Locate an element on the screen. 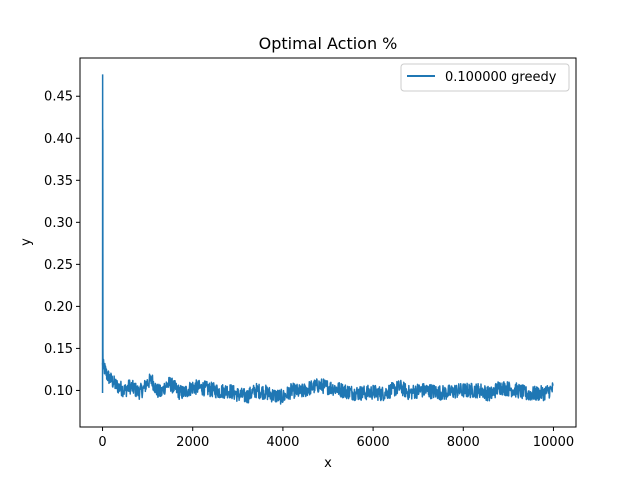  x-tick-label: 0 is located at coordinates (102, 442).